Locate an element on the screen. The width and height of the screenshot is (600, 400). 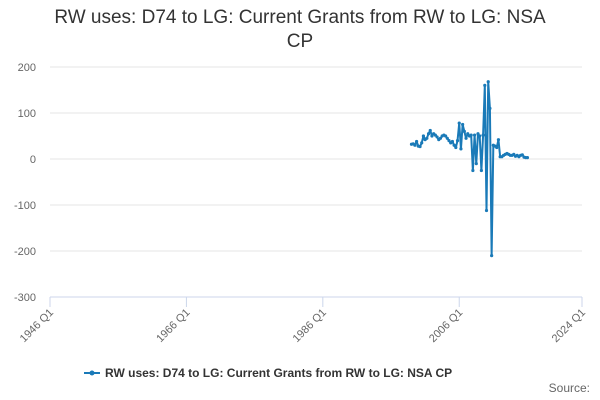
source-label: Source: is located at coordinates (569, 388).